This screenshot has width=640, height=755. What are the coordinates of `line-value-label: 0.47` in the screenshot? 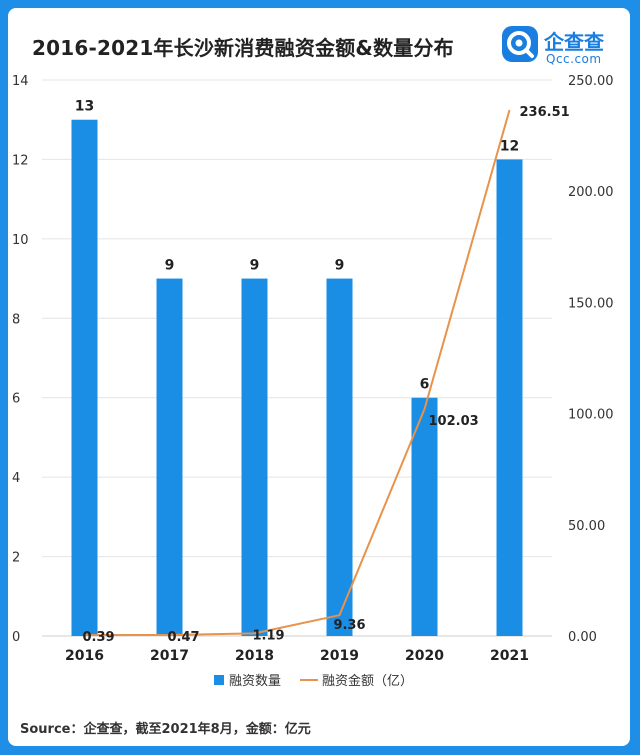 It's located at (184, 637).